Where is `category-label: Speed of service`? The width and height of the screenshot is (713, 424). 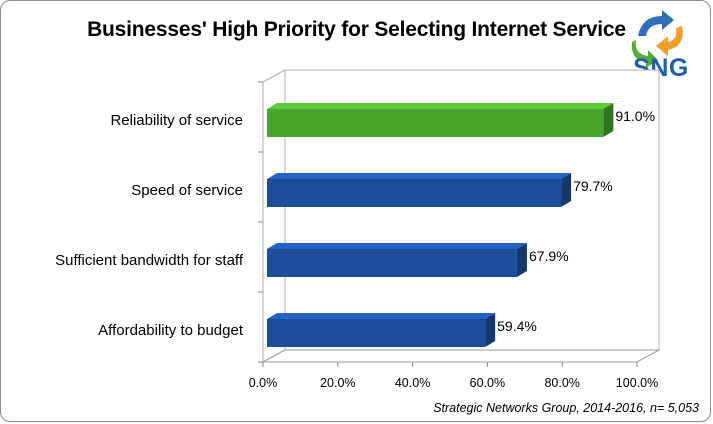
category-label: Speed of service is located at coordinates (187, 190).